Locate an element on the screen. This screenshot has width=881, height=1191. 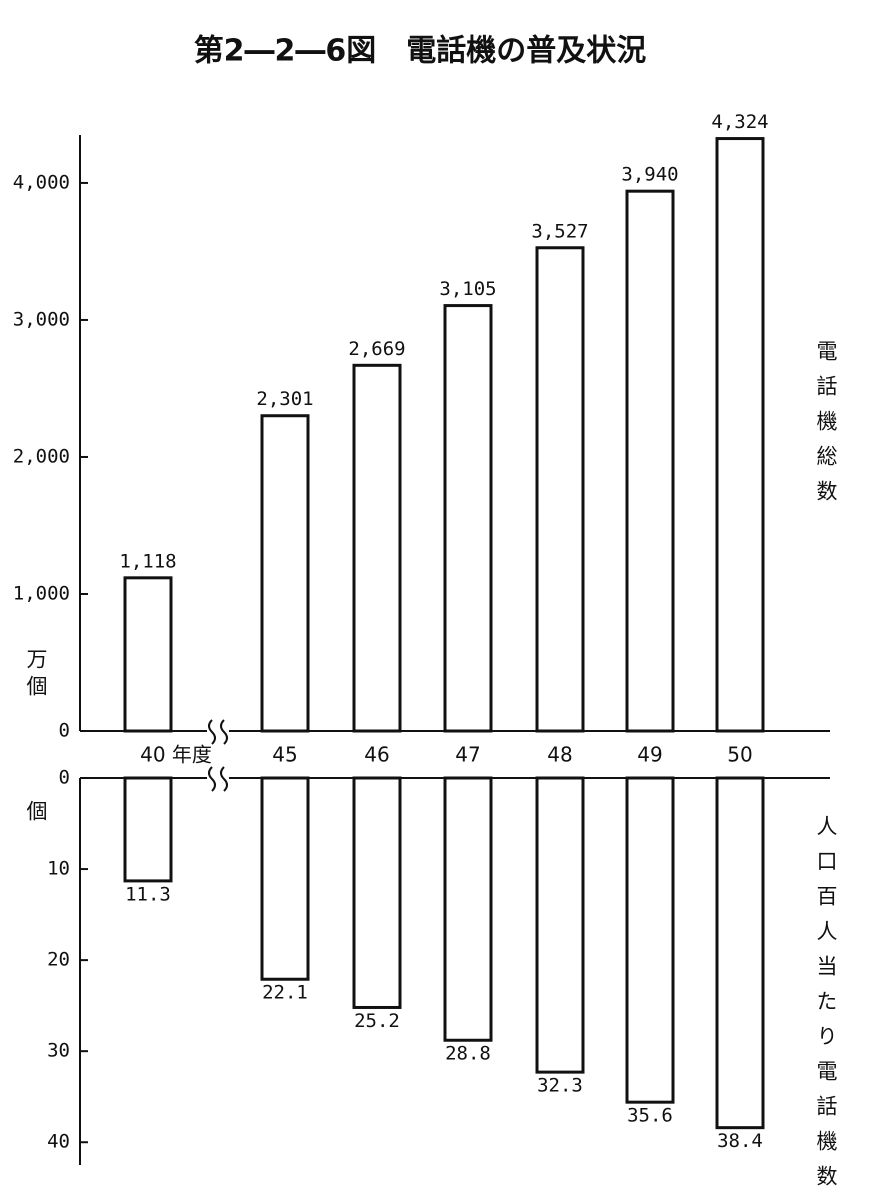
y-tick-label: 30 is located at coordinates (58, 1051).